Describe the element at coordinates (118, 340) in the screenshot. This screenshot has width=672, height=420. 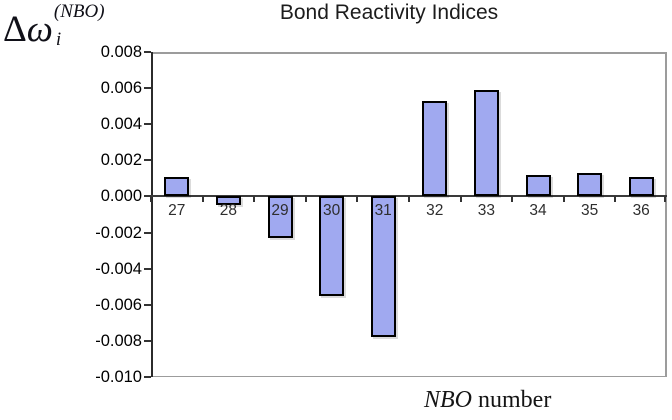
I see `y-tick-label: -0.008` at that location.